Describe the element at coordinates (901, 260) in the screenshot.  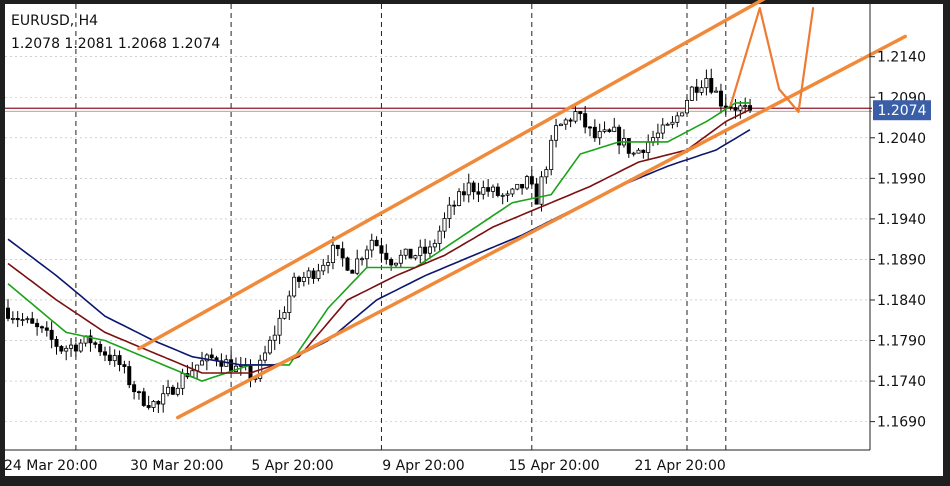
I see `y-tick-label: 1.1890` at that location.